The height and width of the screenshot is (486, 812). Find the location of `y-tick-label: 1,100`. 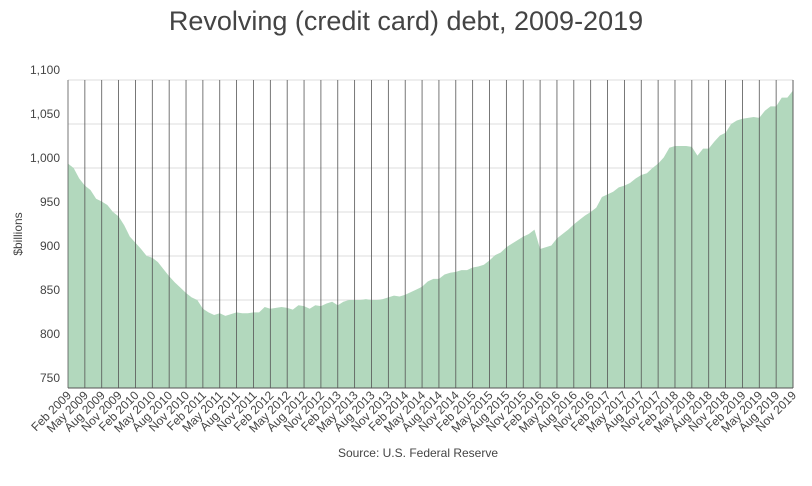

y-tick-label: 1,100 is located at coordinates (45, 70).